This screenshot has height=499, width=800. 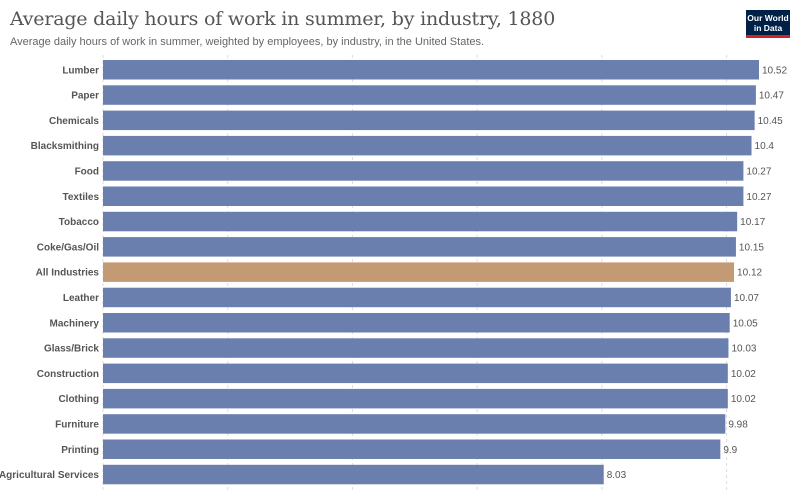 What do you see at coordinates (617, 475) in the screenshot?
I see `value-label: 8.03` at bounding box center [617, 475].